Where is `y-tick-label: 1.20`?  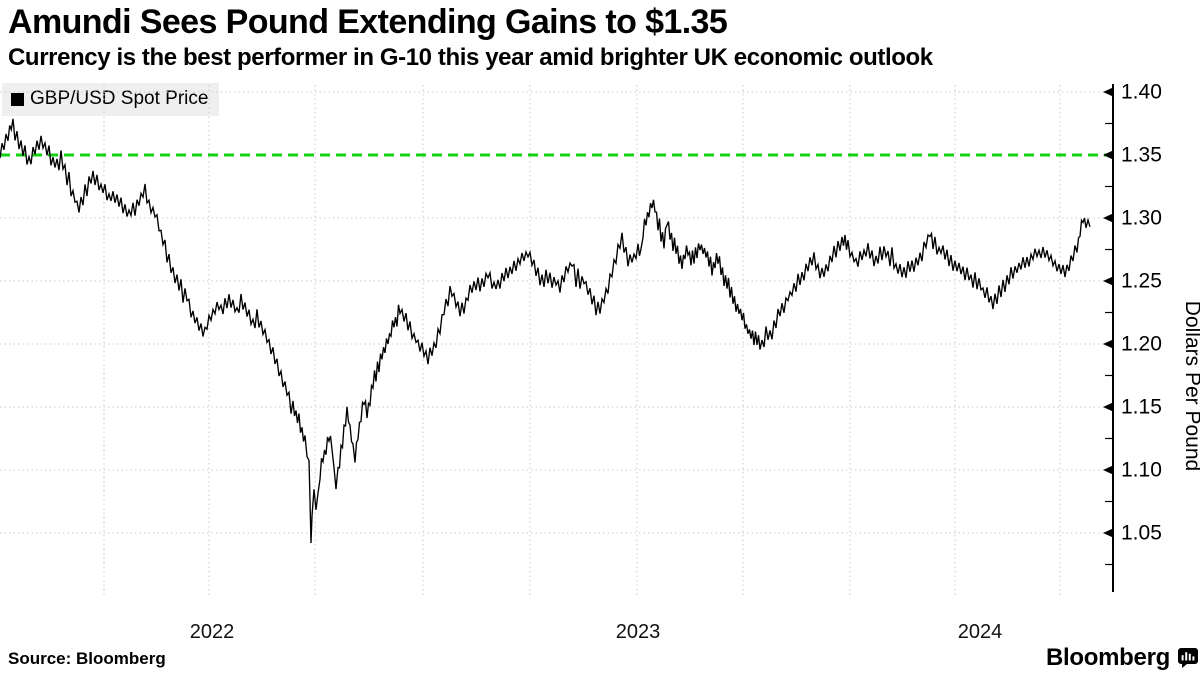 y-tick-label: 1.20 is located at coordinates (1141, 344).